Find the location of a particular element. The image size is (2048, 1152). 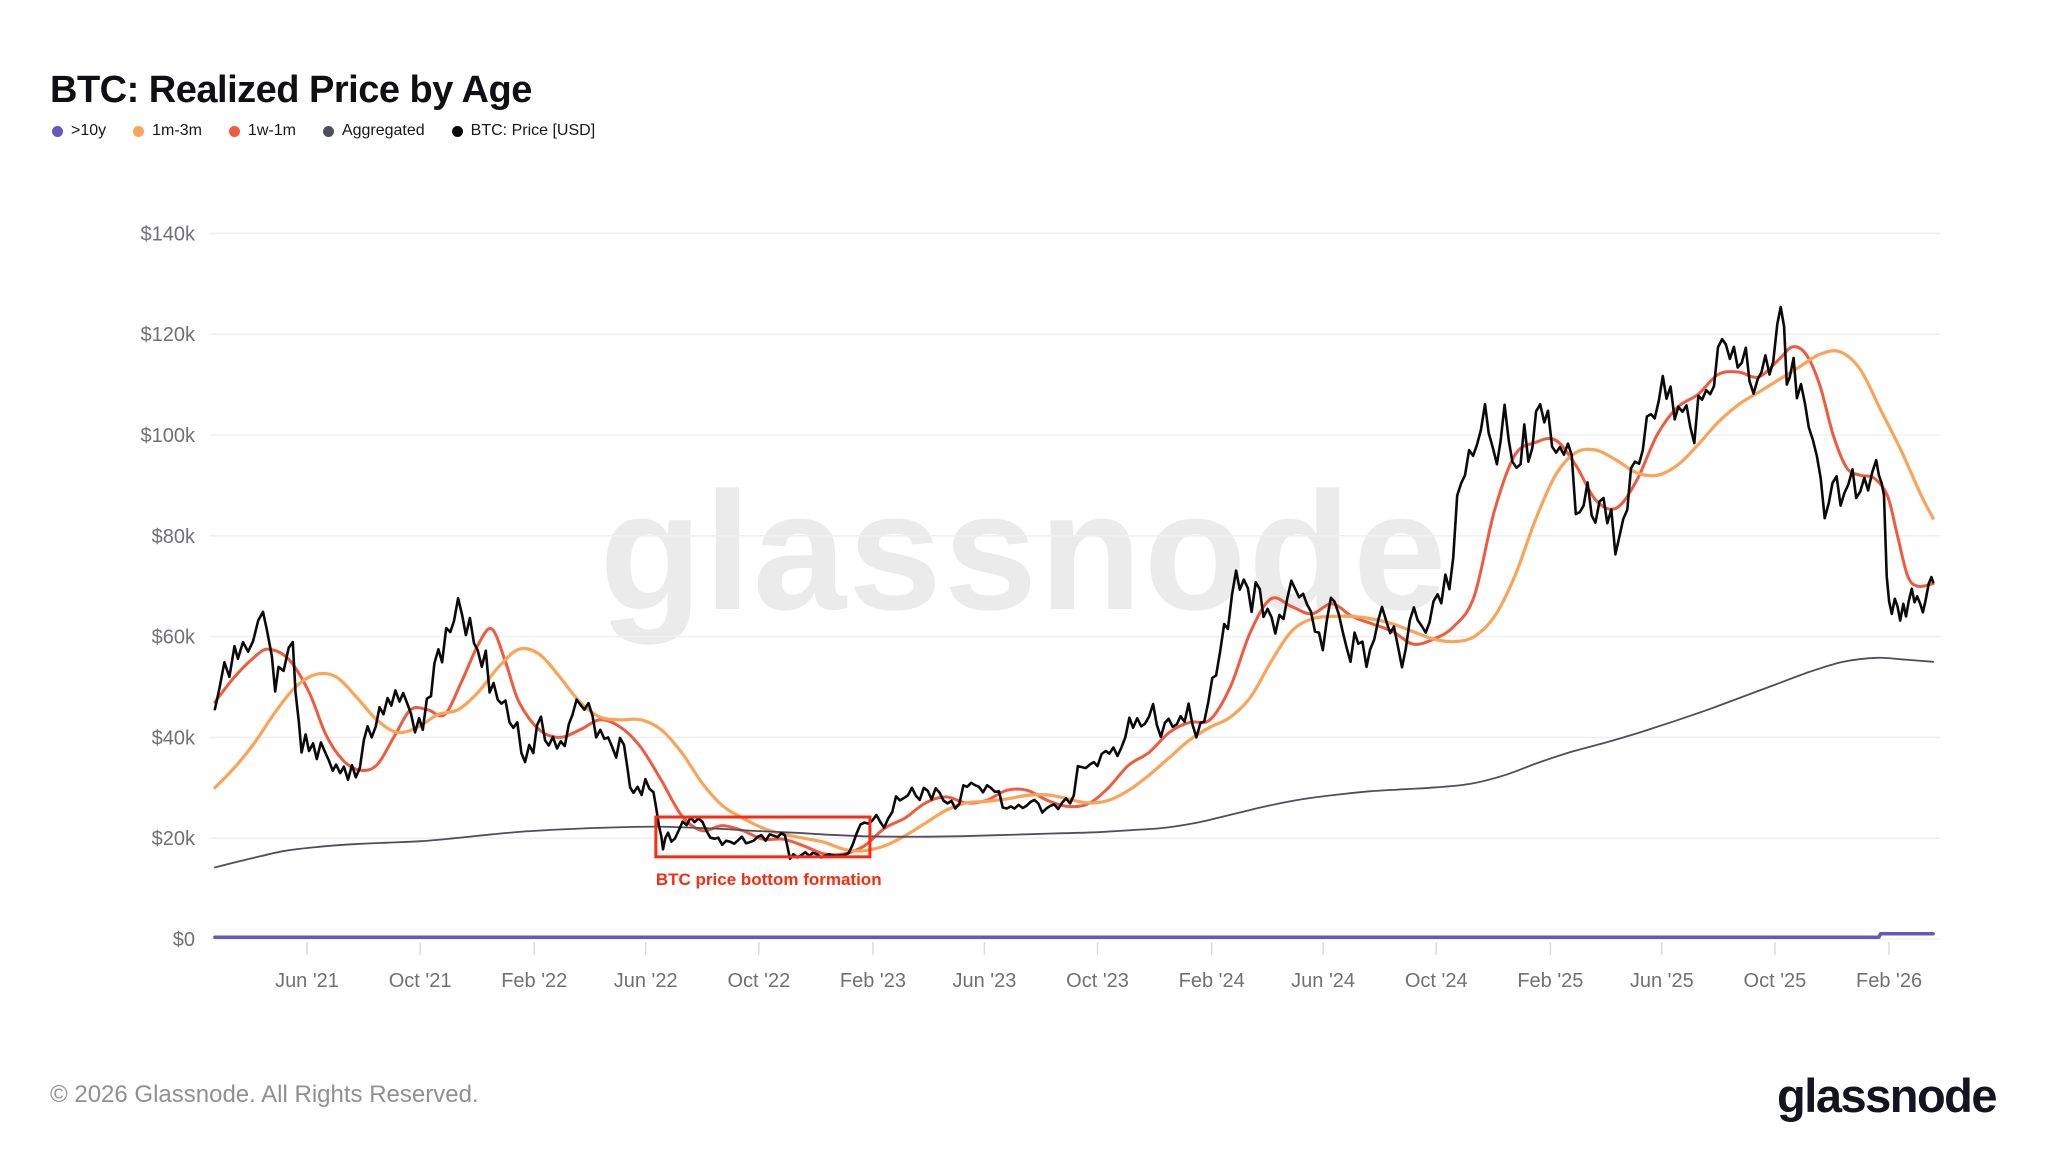

legend-item-aggregated: Aggregated is located at coordinates (373, 131).